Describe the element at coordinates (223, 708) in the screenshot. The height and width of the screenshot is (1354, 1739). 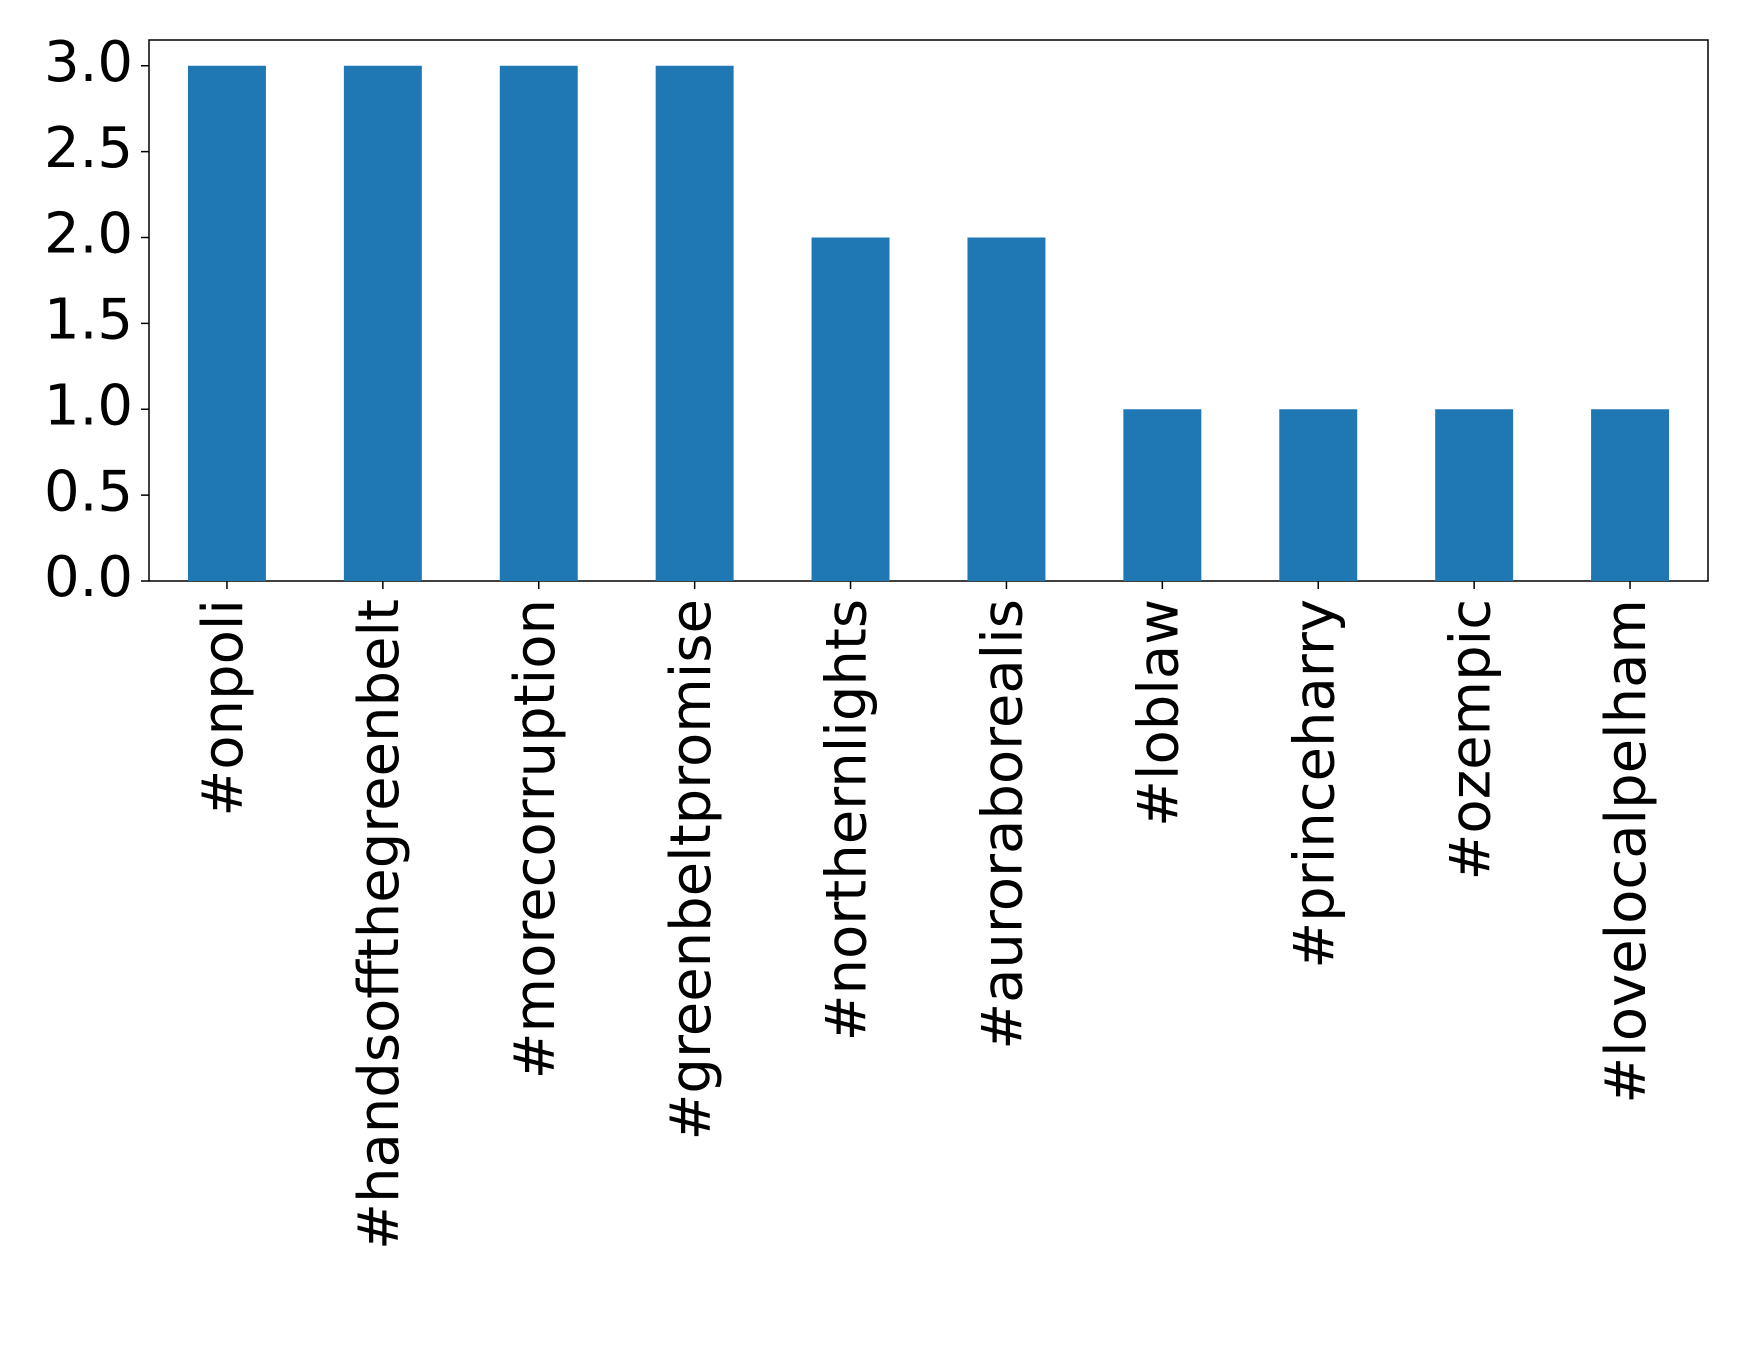
I see `x-tick-label: #onpoli` at that location.